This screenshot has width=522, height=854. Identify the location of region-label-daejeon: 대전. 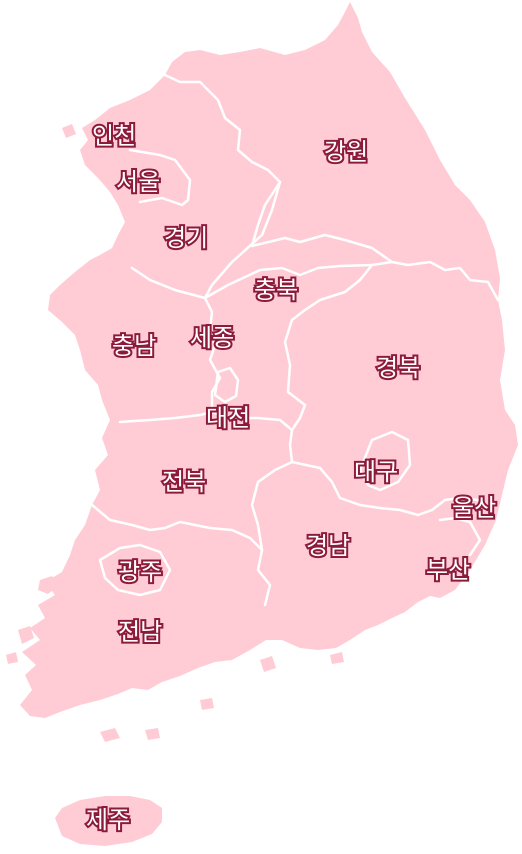
(228, 418).